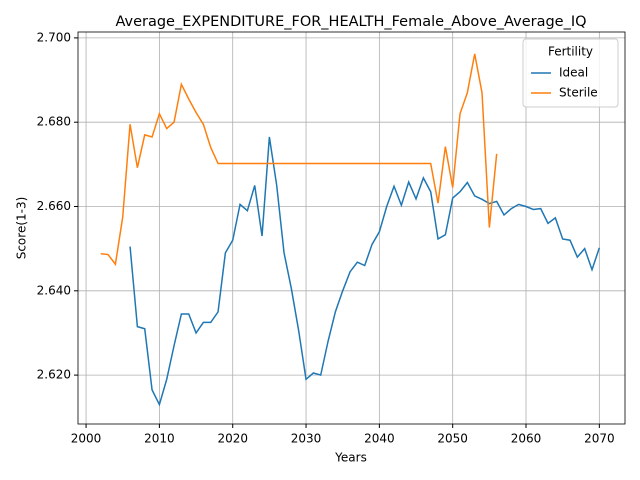  I want to click on y-tick-label: 2.680, so click(54, 122).